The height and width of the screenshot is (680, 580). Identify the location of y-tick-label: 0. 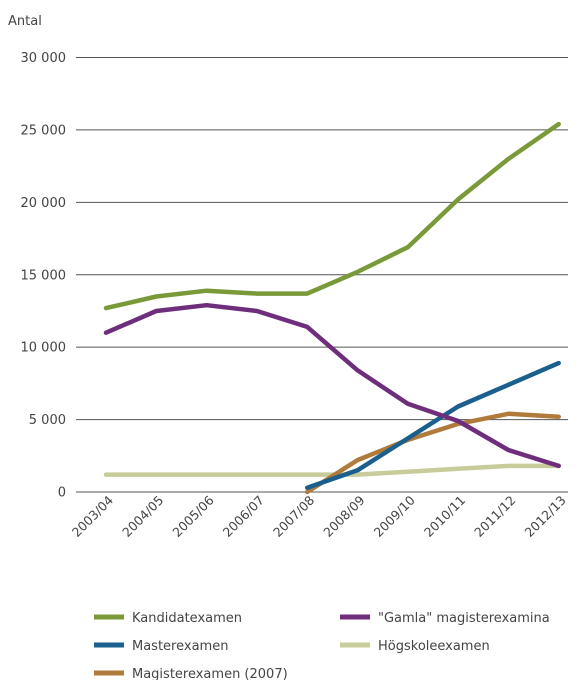
(62, 493).